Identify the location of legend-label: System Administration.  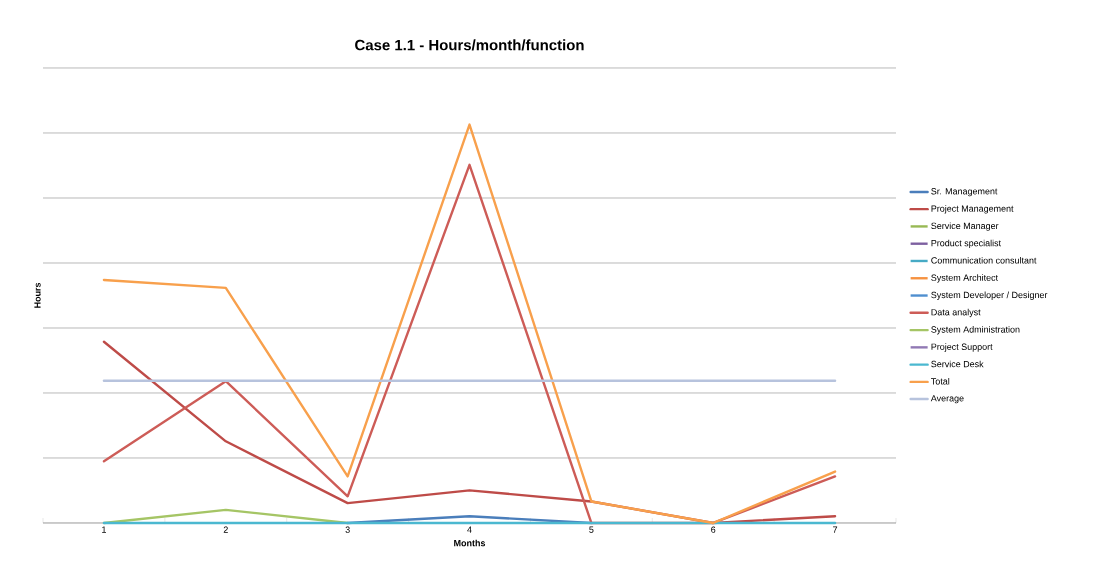
(975, 330).